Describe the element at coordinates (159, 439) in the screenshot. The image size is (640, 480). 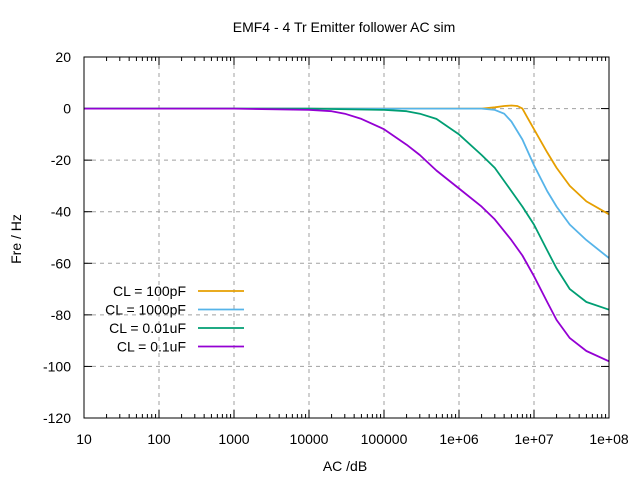
I see `x-tick-label: 100` at that location.